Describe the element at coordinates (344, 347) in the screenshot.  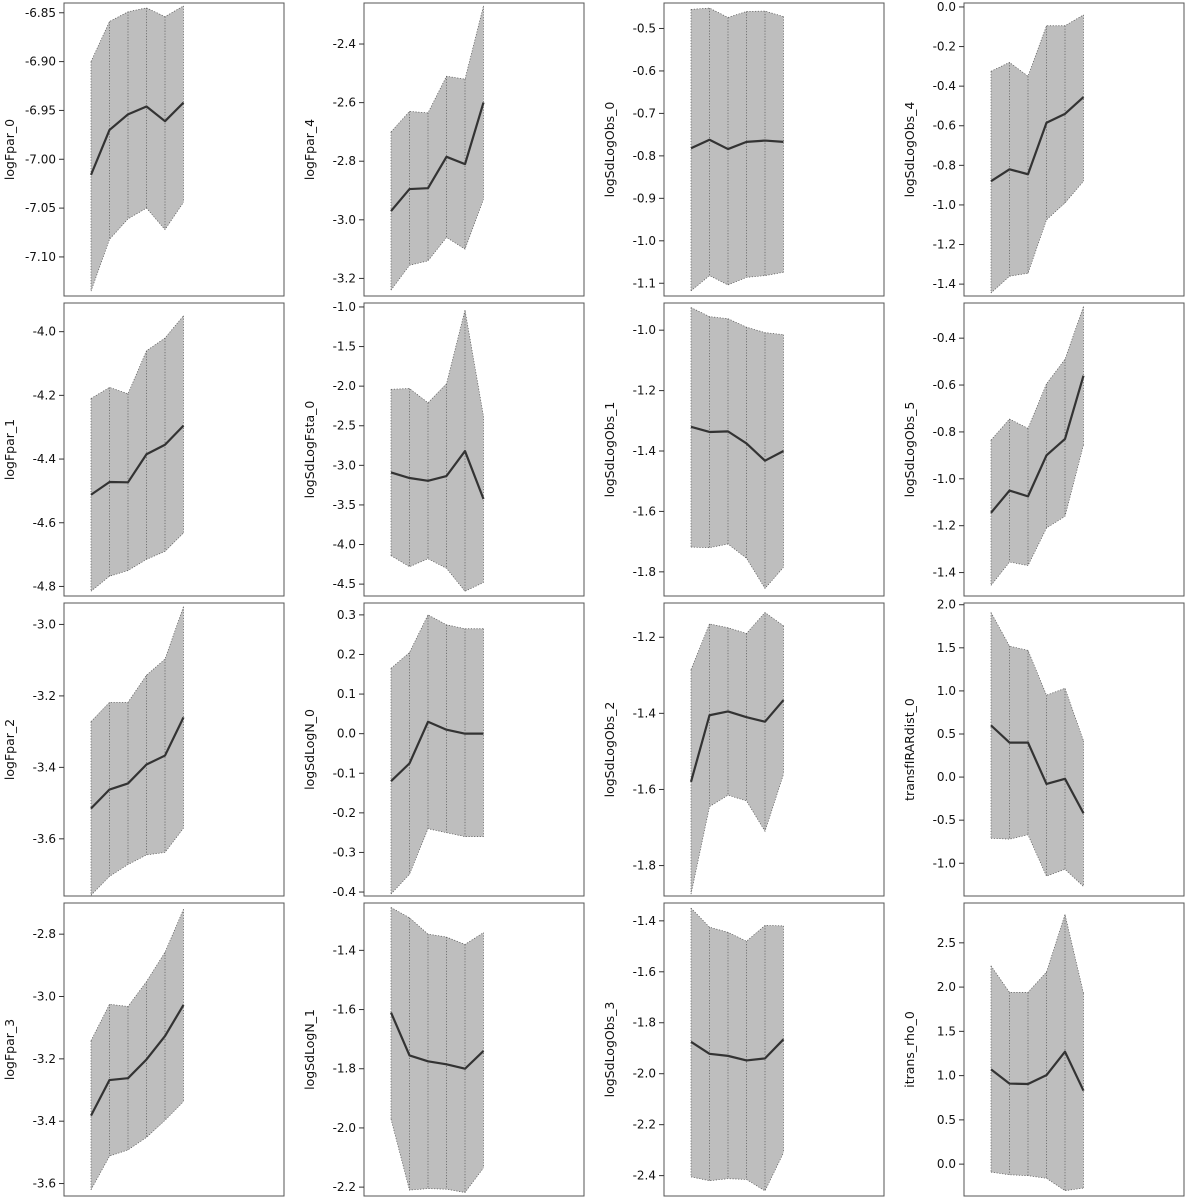
I see `y-tick-label: -1.5` at that location.